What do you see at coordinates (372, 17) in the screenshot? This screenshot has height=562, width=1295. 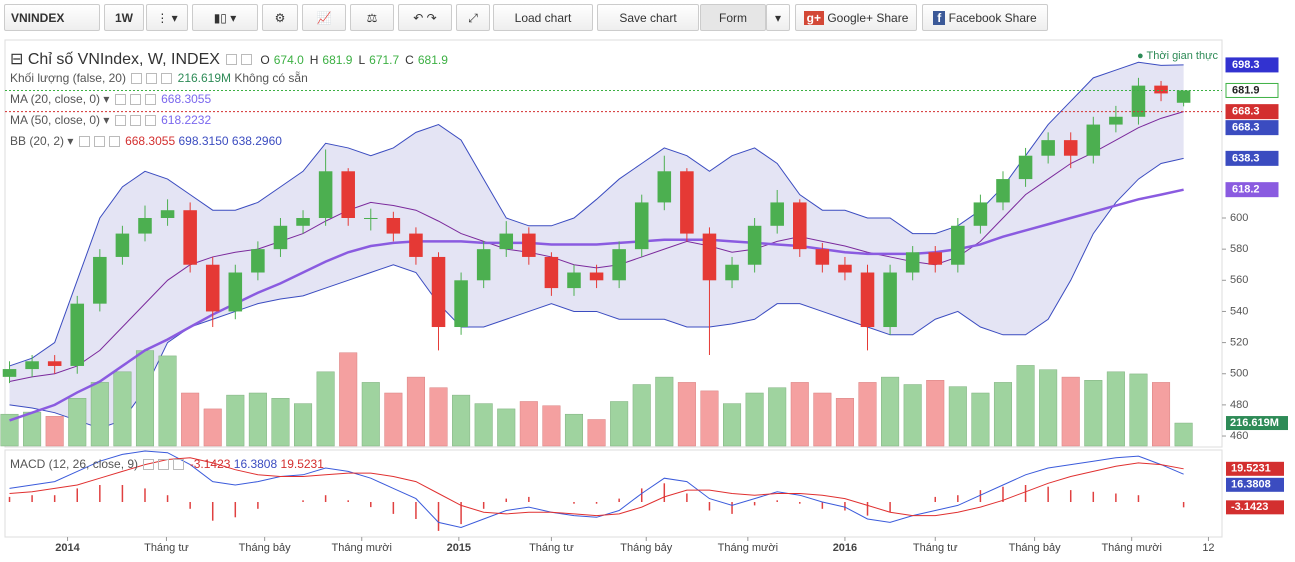 I see `compare: ⚖` at bounding box center [372, 17].